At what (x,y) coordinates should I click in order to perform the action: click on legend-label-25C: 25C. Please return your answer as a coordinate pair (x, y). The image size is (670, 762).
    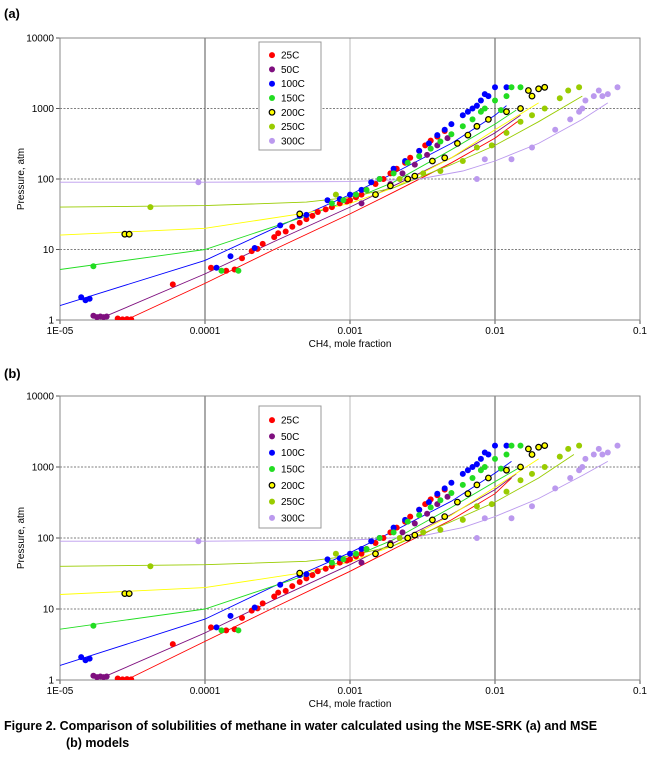
    Looking at the image, I should click on (290, 421).